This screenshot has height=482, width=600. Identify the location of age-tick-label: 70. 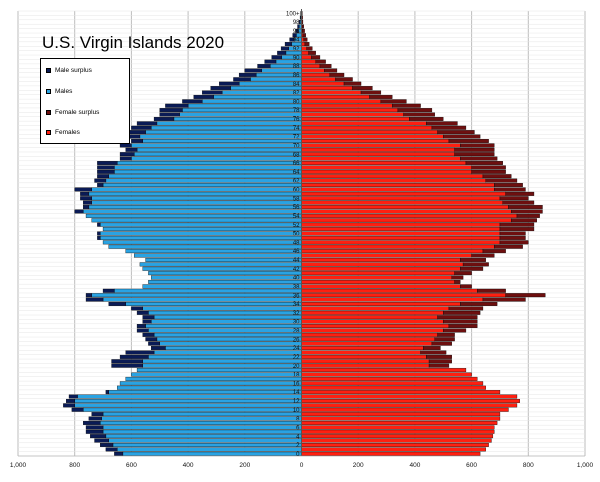
(296, 146).